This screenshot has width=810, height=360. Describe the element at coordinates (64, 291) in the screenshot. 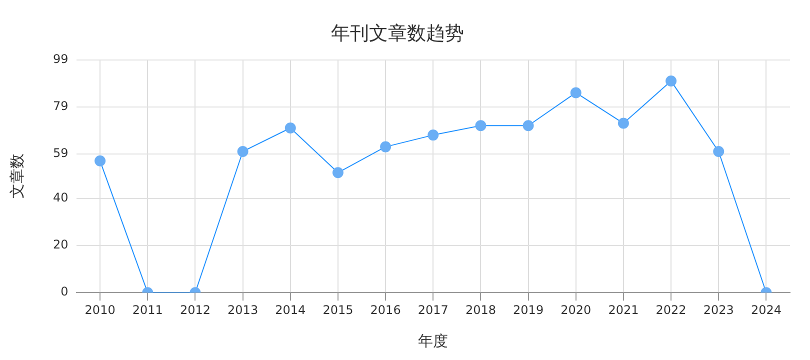

I see `y-tick-label: 0` at that location.